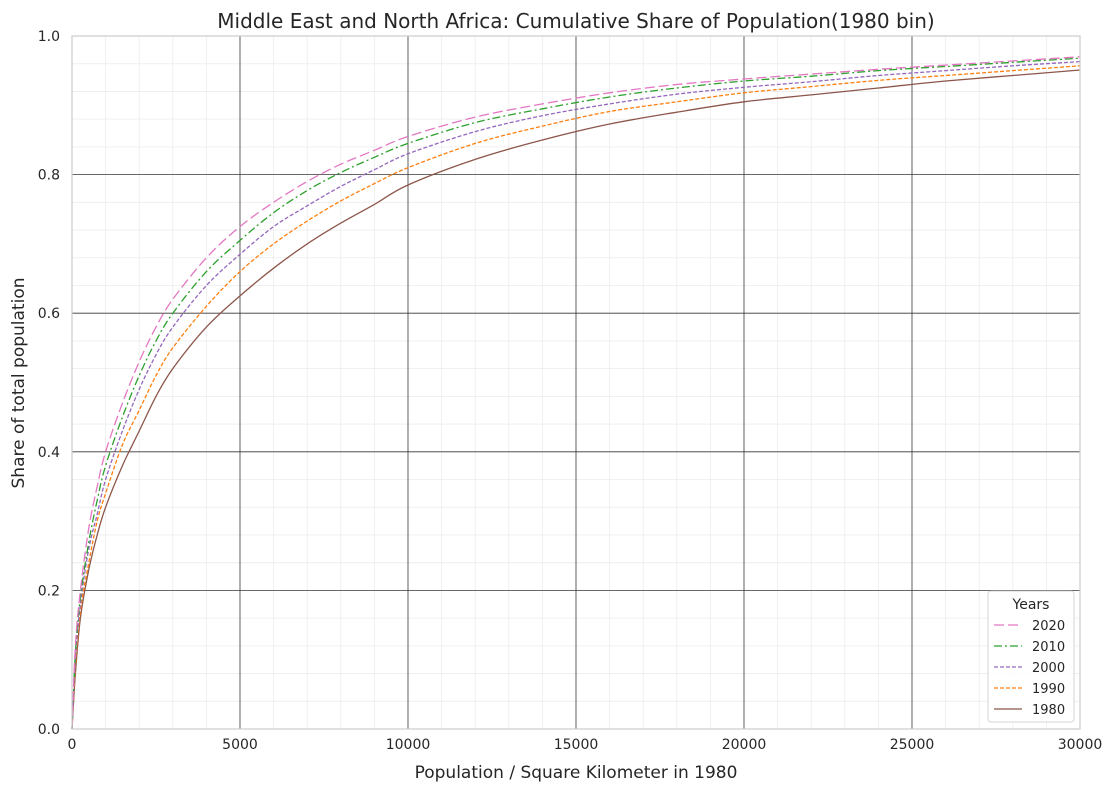 The width and height of the screenshot is (1114, 792). What do you see at coordinates (1048, 710) in the screenshot?
I see `legend-label-1980: 1980` at bounding box center [1048, 710].